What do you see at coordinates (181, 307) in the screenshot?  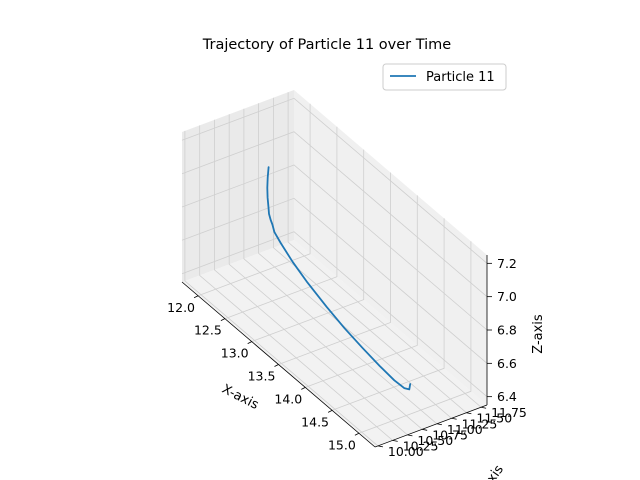 I see `x-tick-label: 12.0` at bounding box center [181, 307].